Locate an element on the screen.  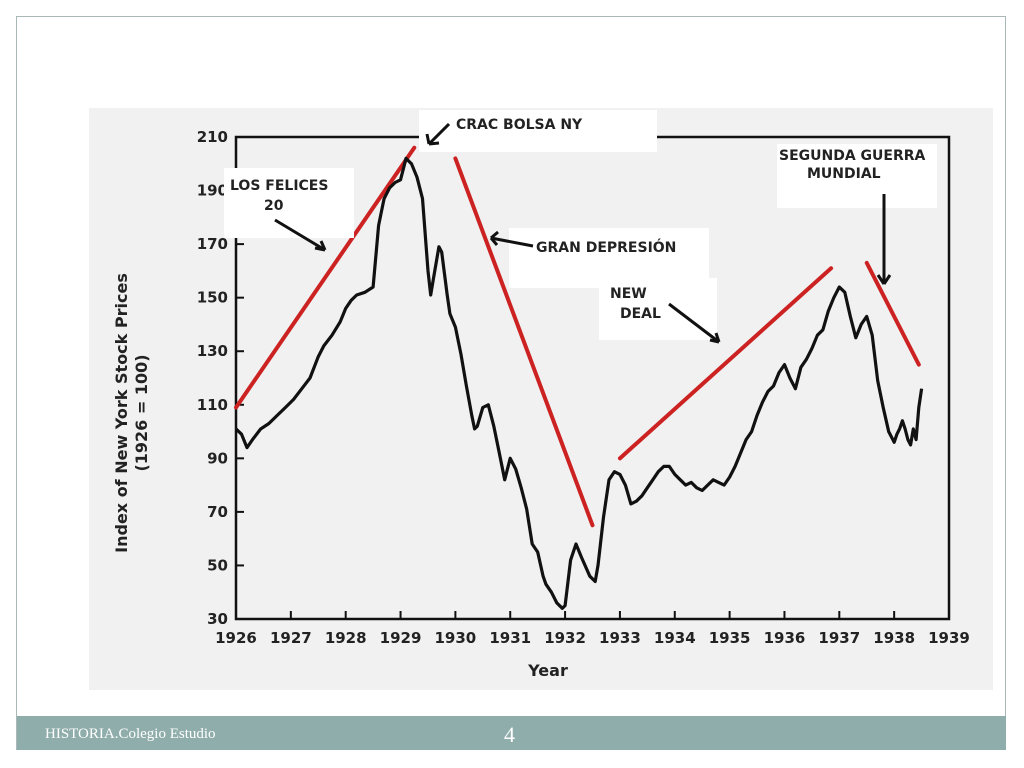
y-tick-label: 190 is located at coordinates (212, 191).